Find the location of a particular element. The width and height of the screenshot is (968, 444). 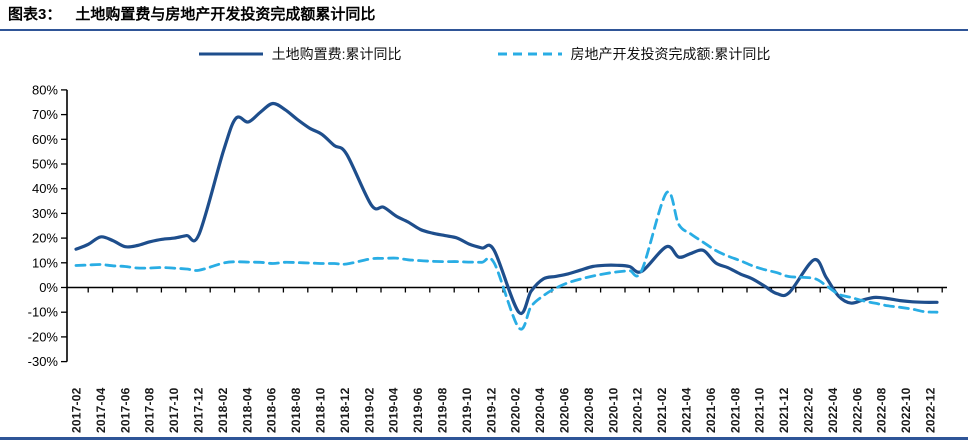

x-tick-label: 2017-06 is located at coordinates (125, 410).